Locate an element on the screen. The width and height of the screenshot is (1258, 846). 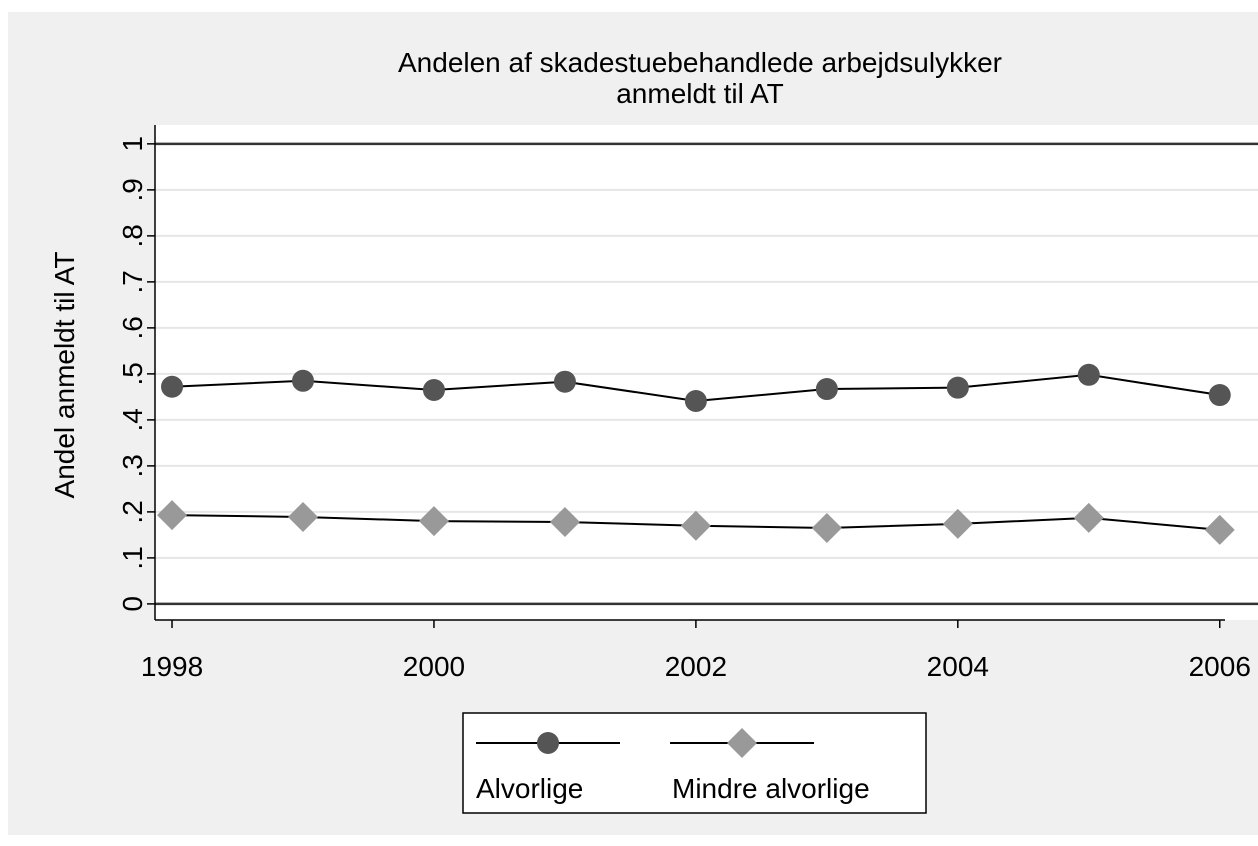
y-tick-label: .8 is located at coordinates (132, 235).